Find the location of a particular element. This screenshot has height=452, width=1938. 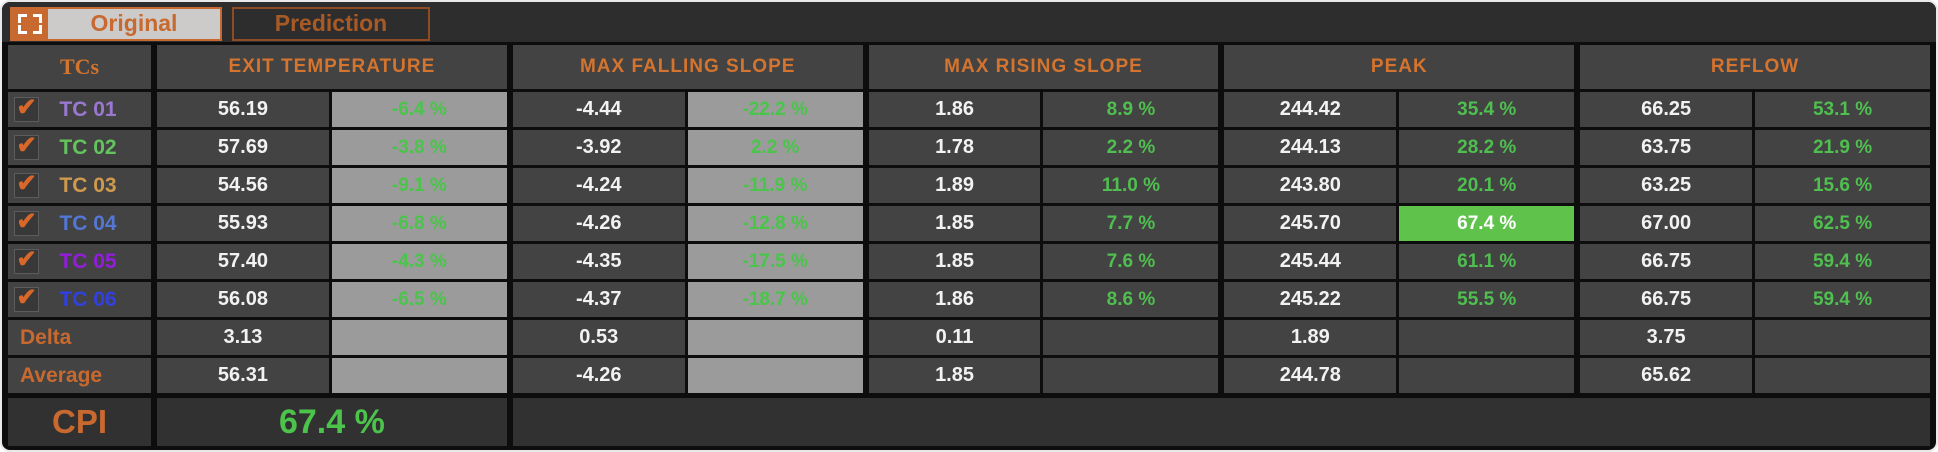

tc-04-label-cell: ✔ TC 04 is located at coordinates (79, 223).